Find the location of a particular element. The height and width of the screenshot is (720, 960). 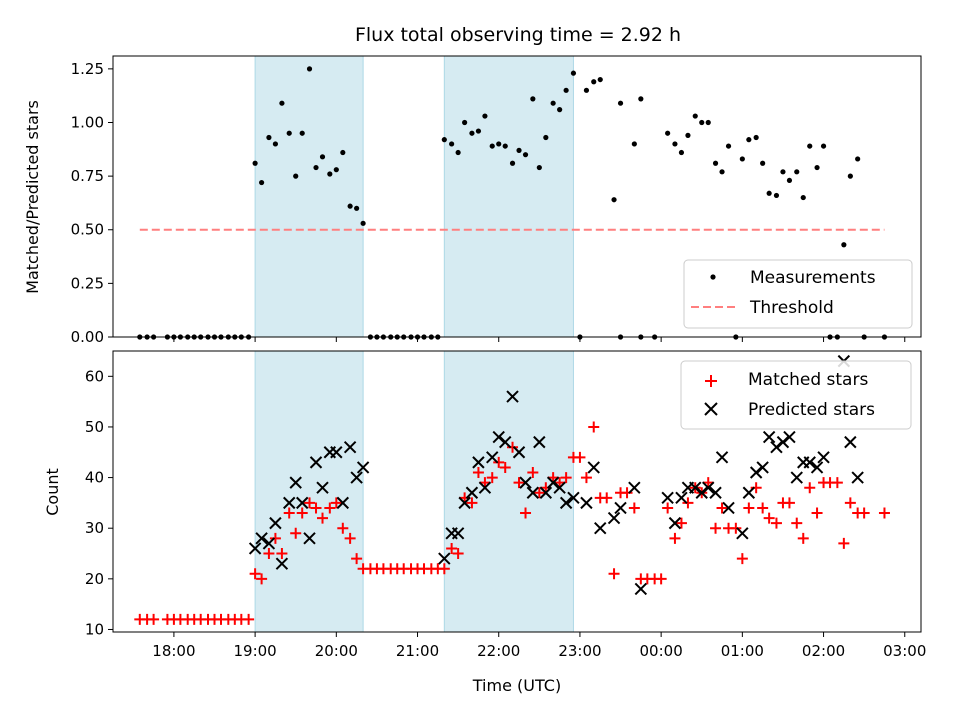

legend-label-measurements: Measurements is located at coordinates (813, 278).